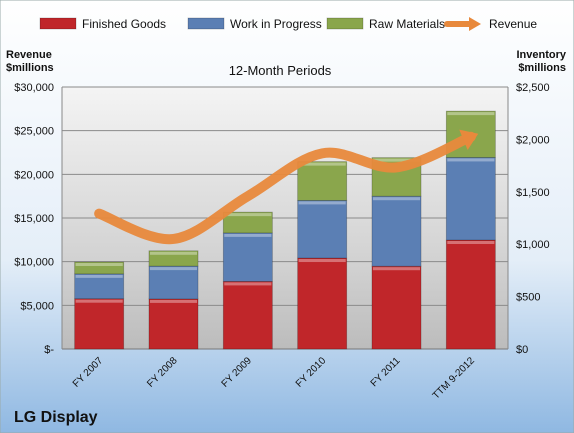 This screenshot has width=574, height=433. Describe the element at coordinates (522, 350) in the screenshot. I see `y-right-tick-label: $0` at that location.